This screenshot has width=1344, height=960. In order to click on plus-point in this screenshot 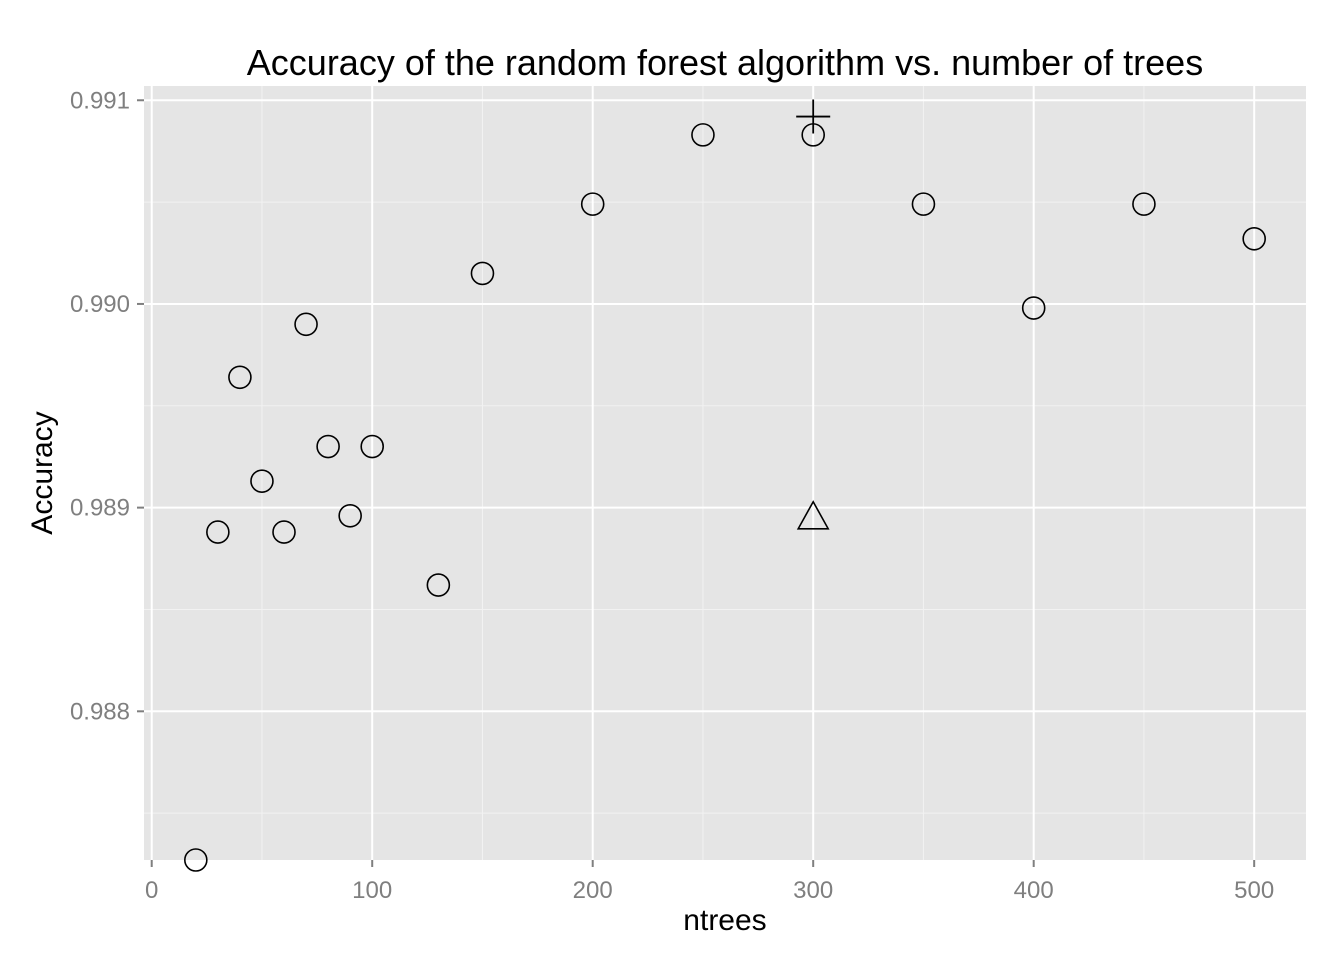, I will do `click(813, 116)`.